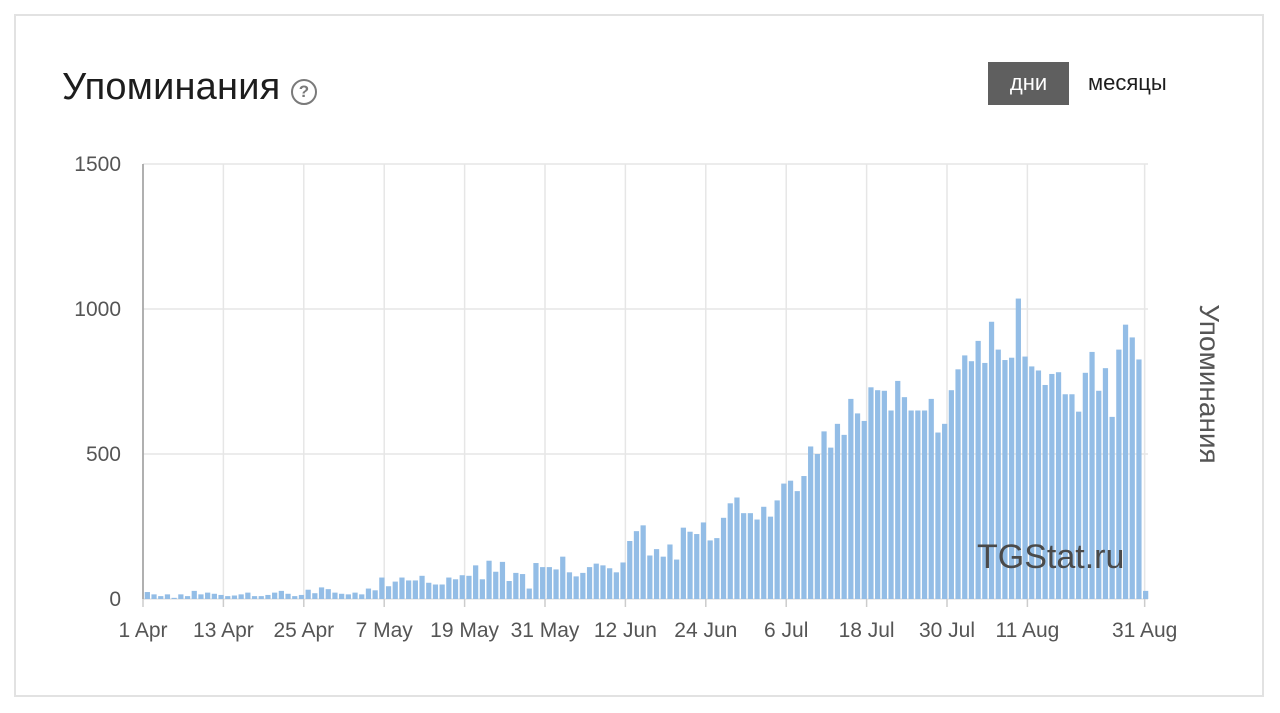  Describe the element at coordinates (115, 599) in the screenshot. I see `y-tick-label: 0` at that location.